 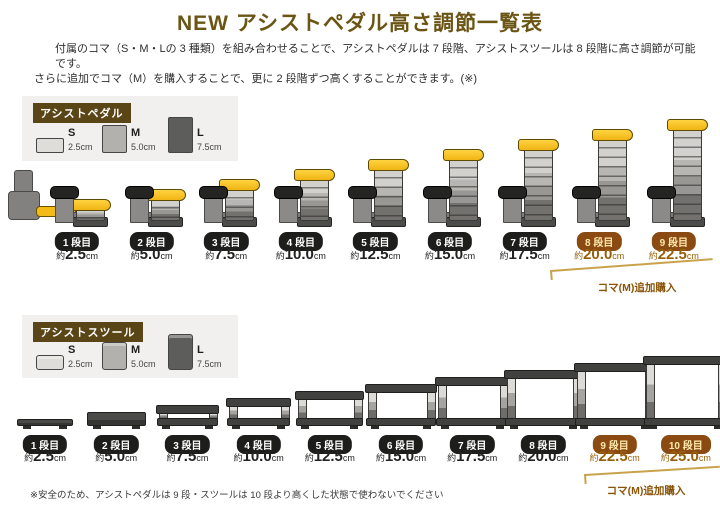 I want to click on step-height-text: 5.0, so click(x=115, y=456).